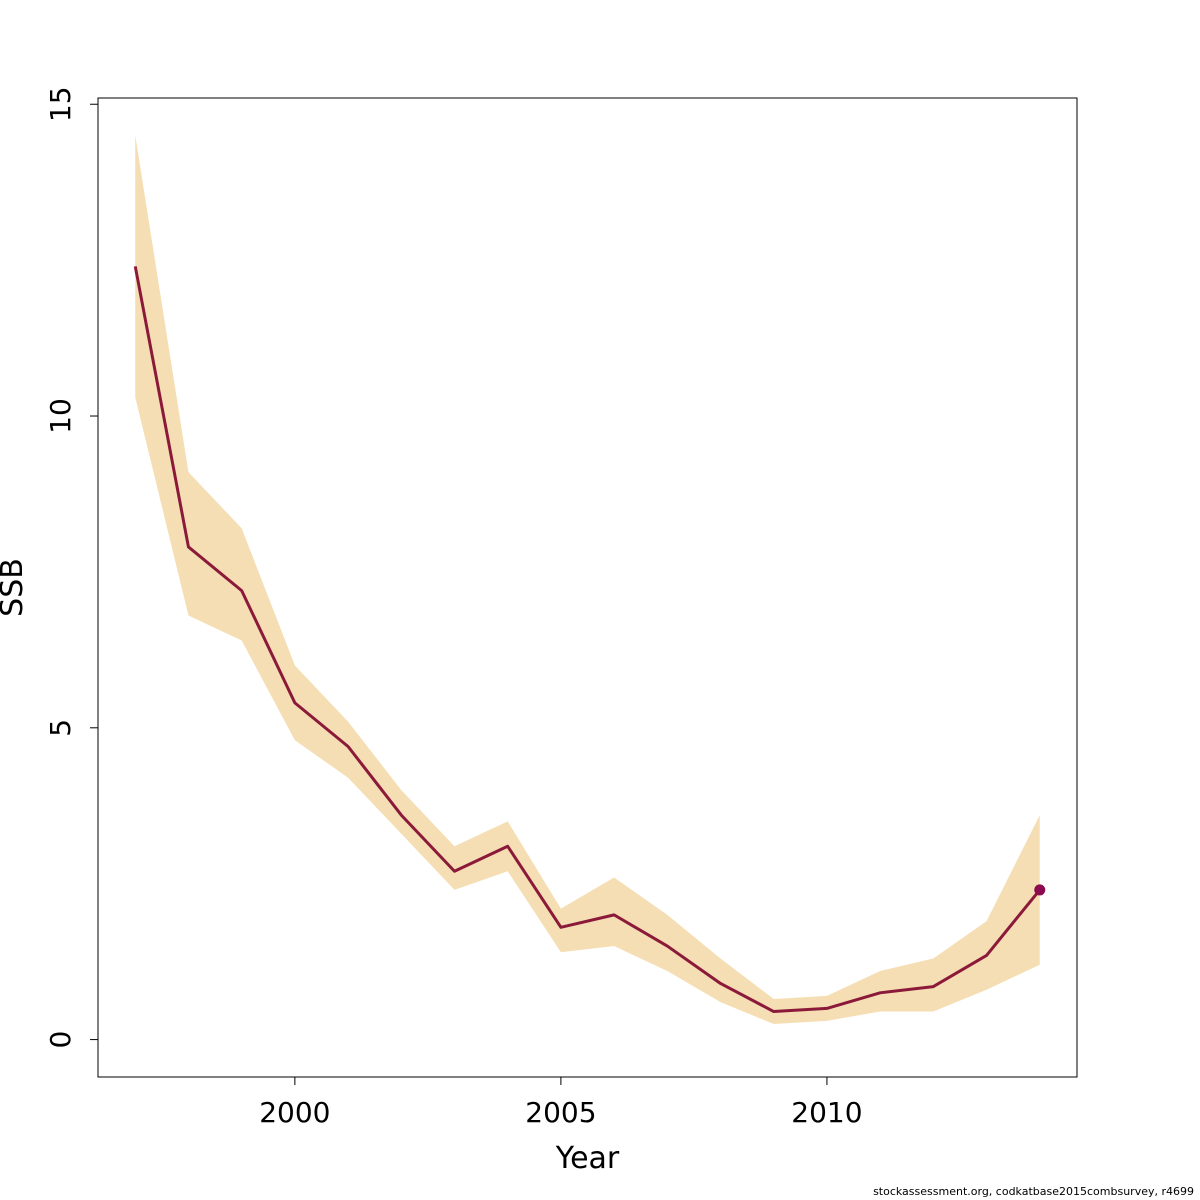 Image resolution: width=1200 pixels, height=1200 pixels. I want to click on x-tick-label: 2010, so click(826, 1112).